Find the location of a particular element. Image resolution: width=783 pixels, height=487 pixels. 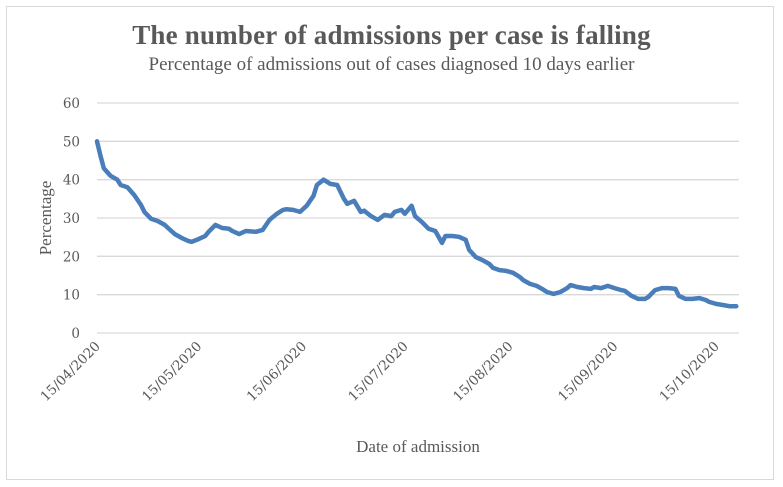

y-tick-label: 10 is located at coordinates (71, 296).